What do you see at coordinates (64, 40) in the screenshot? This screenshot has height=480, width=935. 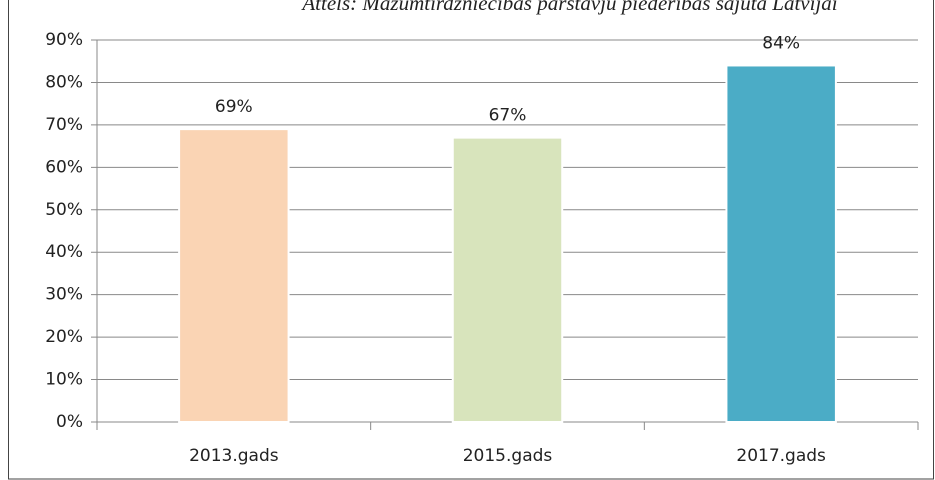 I see `y-tick-label: 90%` at bounding box center [64, 40].